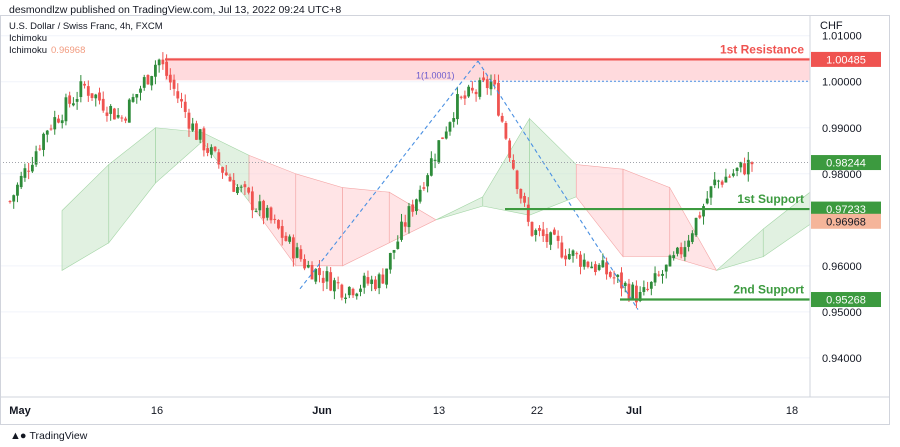 The height and width of the screenshot is (447, 900). What do you see at coordinates (157, 411) in the screenshot?
I see `time-tick-label: 16` at bounding box center [157, 411].